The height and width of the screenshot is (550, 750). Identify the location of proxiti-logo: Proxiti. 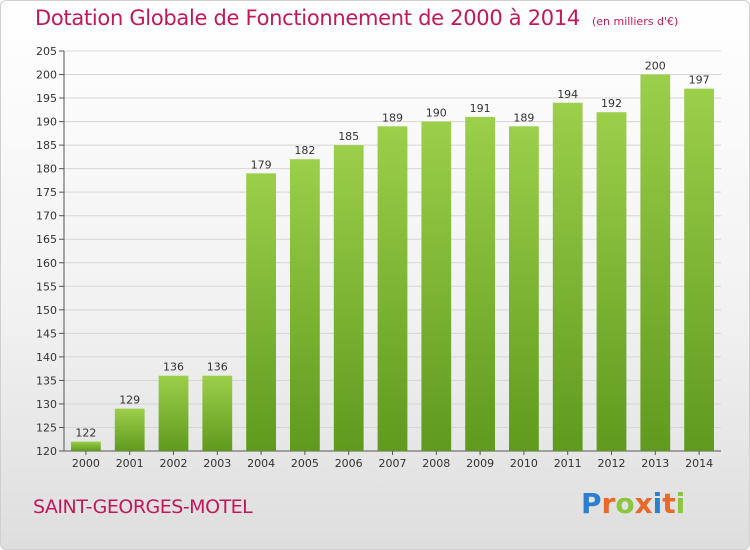
(633, 503).